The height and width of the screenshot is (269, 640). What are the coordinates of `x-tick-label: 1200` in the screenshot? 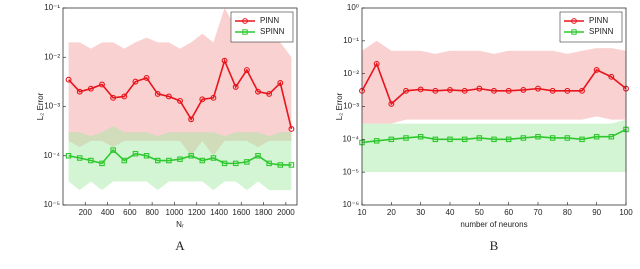 It's located at (197, 212).